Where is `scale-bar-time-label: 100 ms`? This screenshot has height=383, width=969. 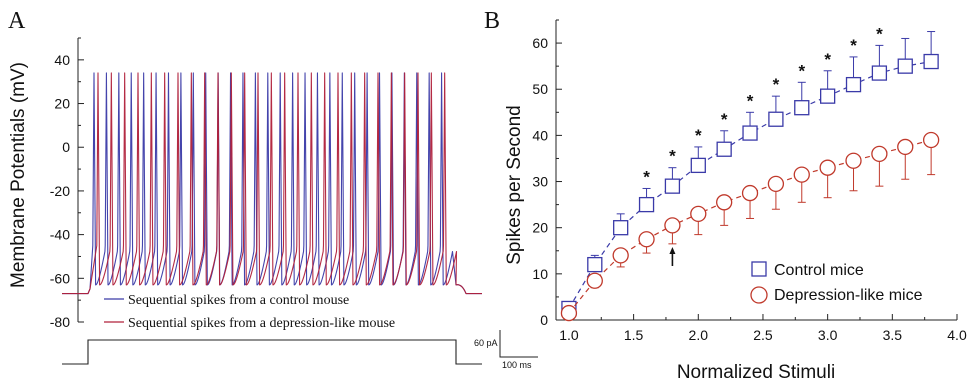 scale-bar-time-label: 100 ms is located at coordinates (517, 365).